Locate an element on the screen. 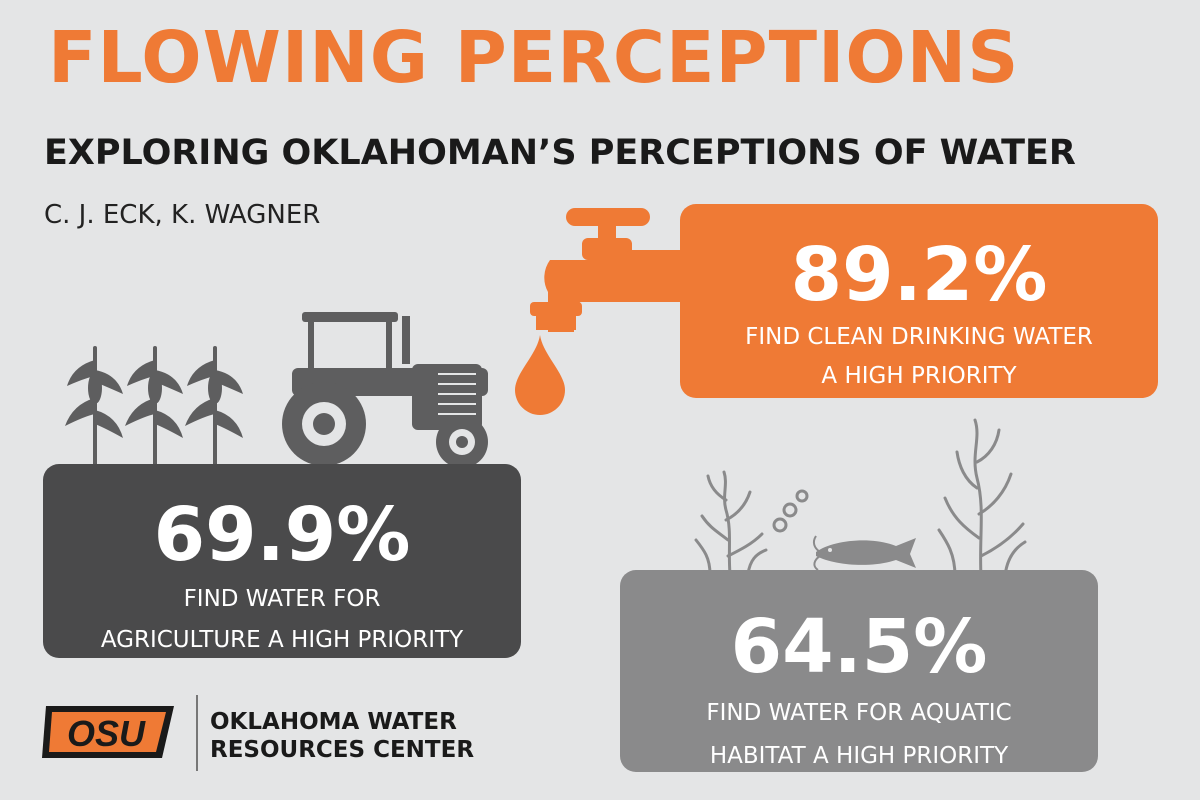 The width and height of the screenshot is (1200, 800). page-title: FLOWING PERCEPTIONS is located at coordinates (534, 57).